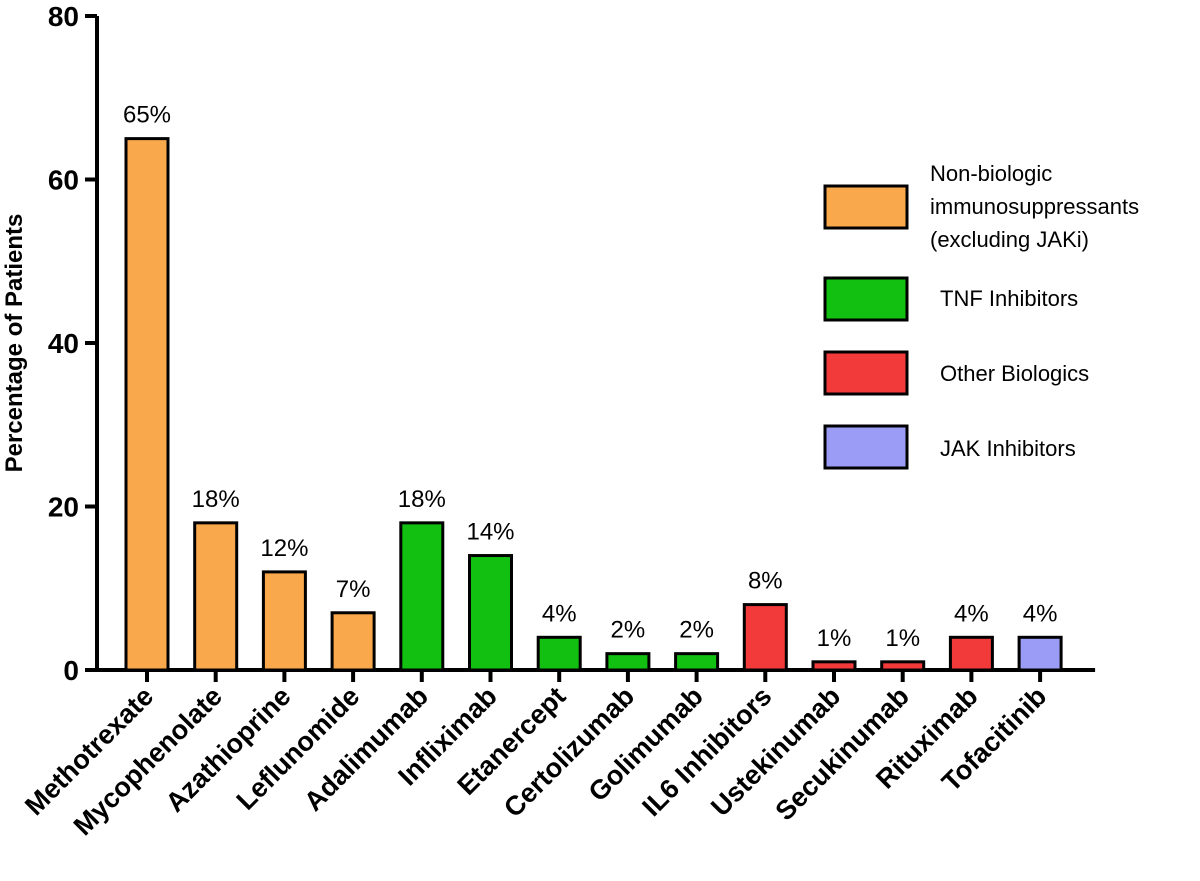 The image size is (1200, 881). I want to click on data-label: 14%, so click(490, 532).